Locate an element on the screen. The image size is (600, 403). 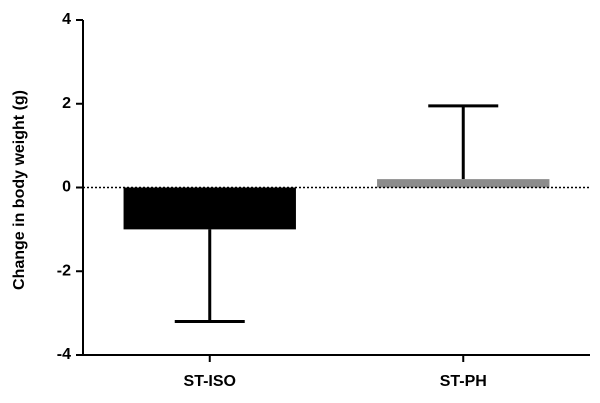
y-tick-label: 4 is located at coordinates (66, 19).